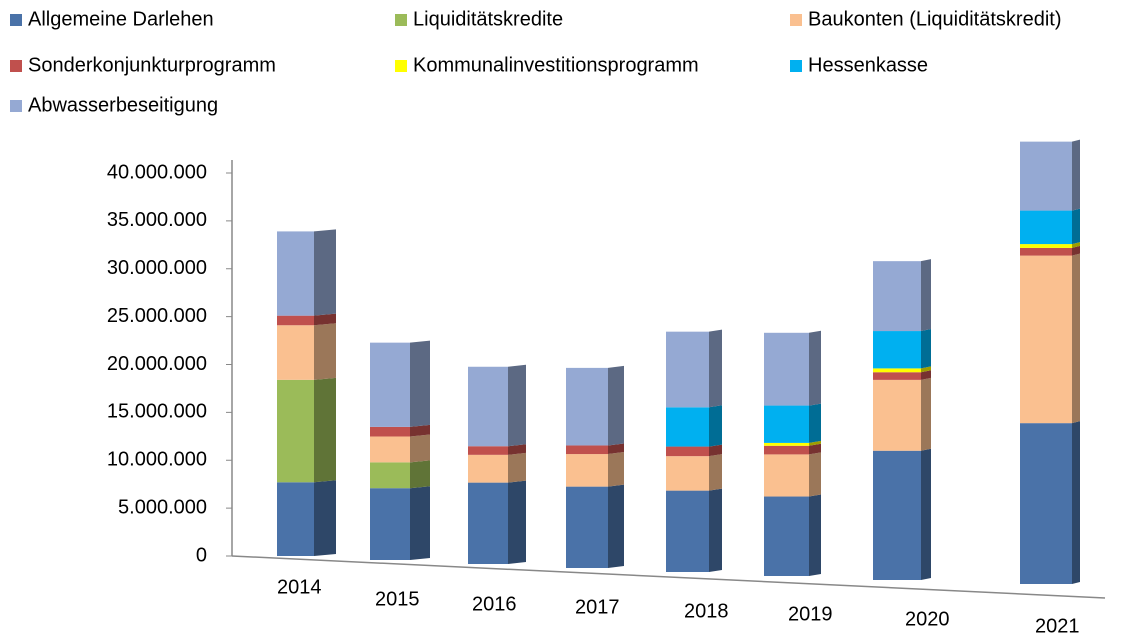 Image resolution: width=1135 pixels, height=634 pixels. What do you see at coordinates (488, 19) in the screenshot?
I see `legend-label: Liquiditätskredite` at bounding box center [488, 19].